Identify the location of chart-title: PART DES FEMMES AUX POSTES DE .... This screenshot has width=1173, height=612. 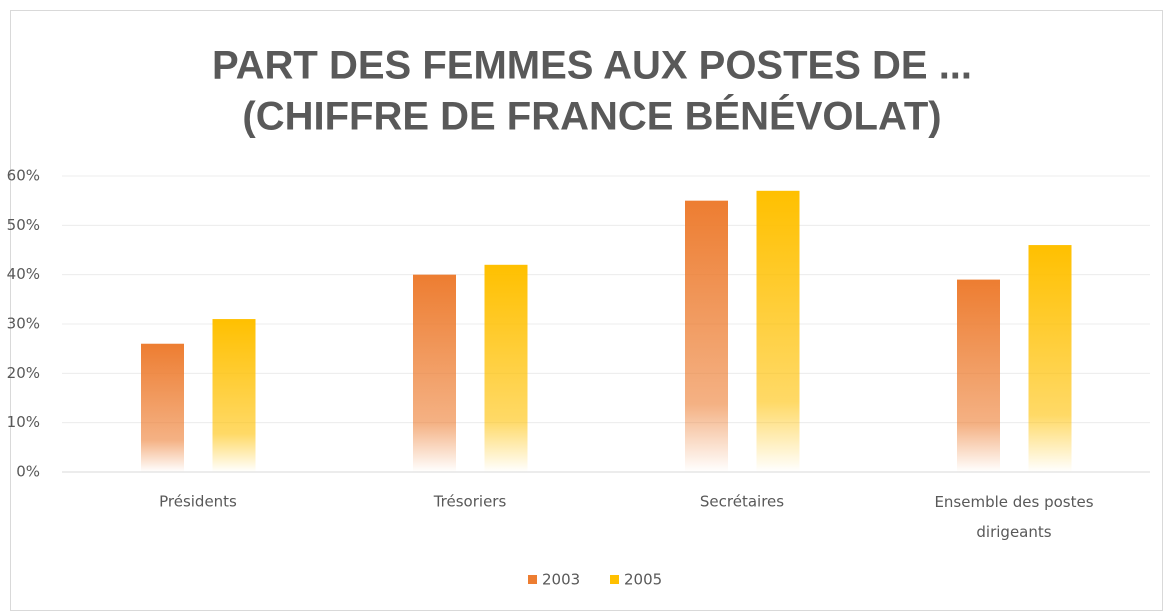
(592, 66).